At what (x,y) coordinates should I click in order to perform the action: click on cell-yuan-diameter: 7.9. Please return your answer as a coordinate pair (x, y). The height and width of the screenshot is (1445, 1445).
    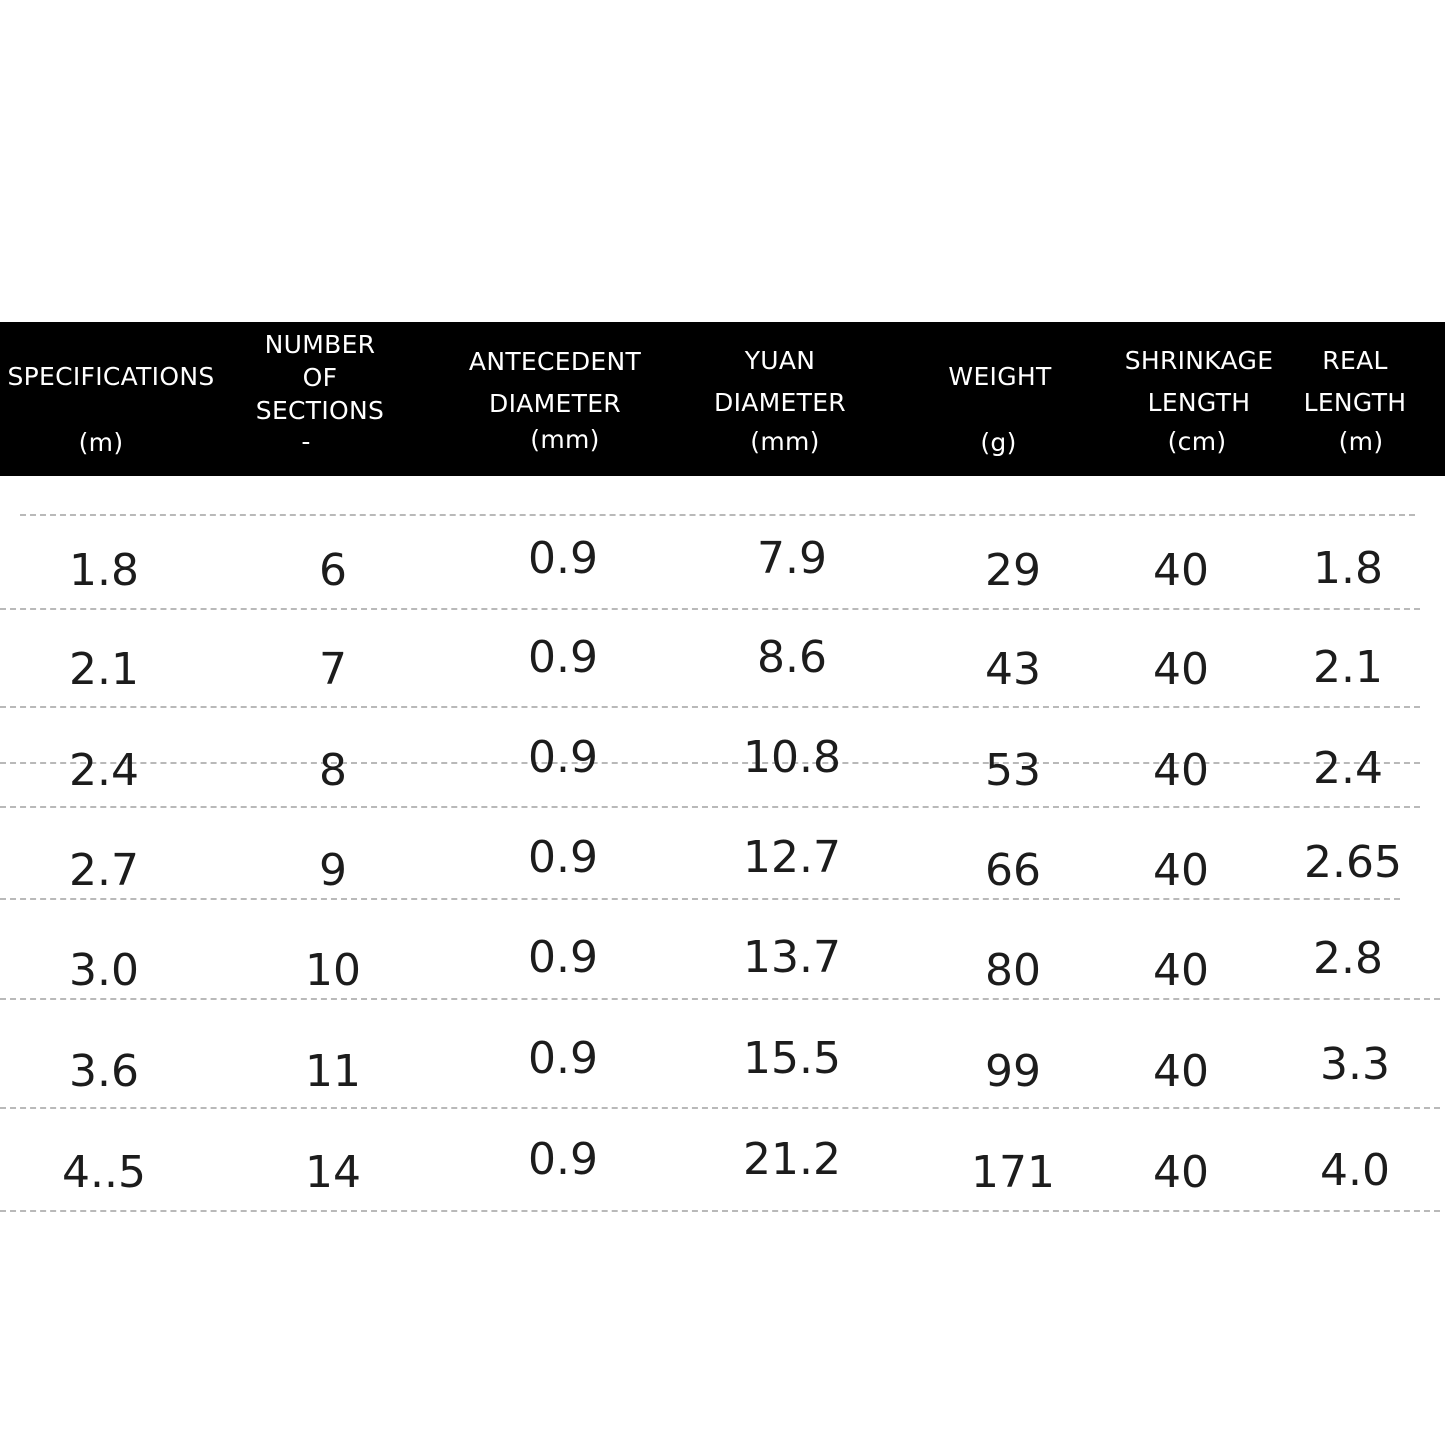
    Looking at the image, I should click on (792, 558).